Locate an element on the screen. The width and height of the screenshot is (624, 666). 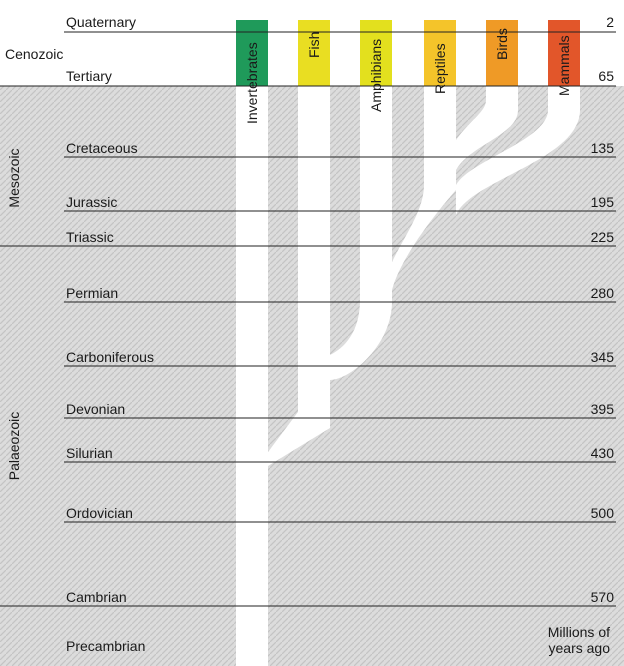
label-invertebrates: Invertebrates is located at coordinates (252, 83).